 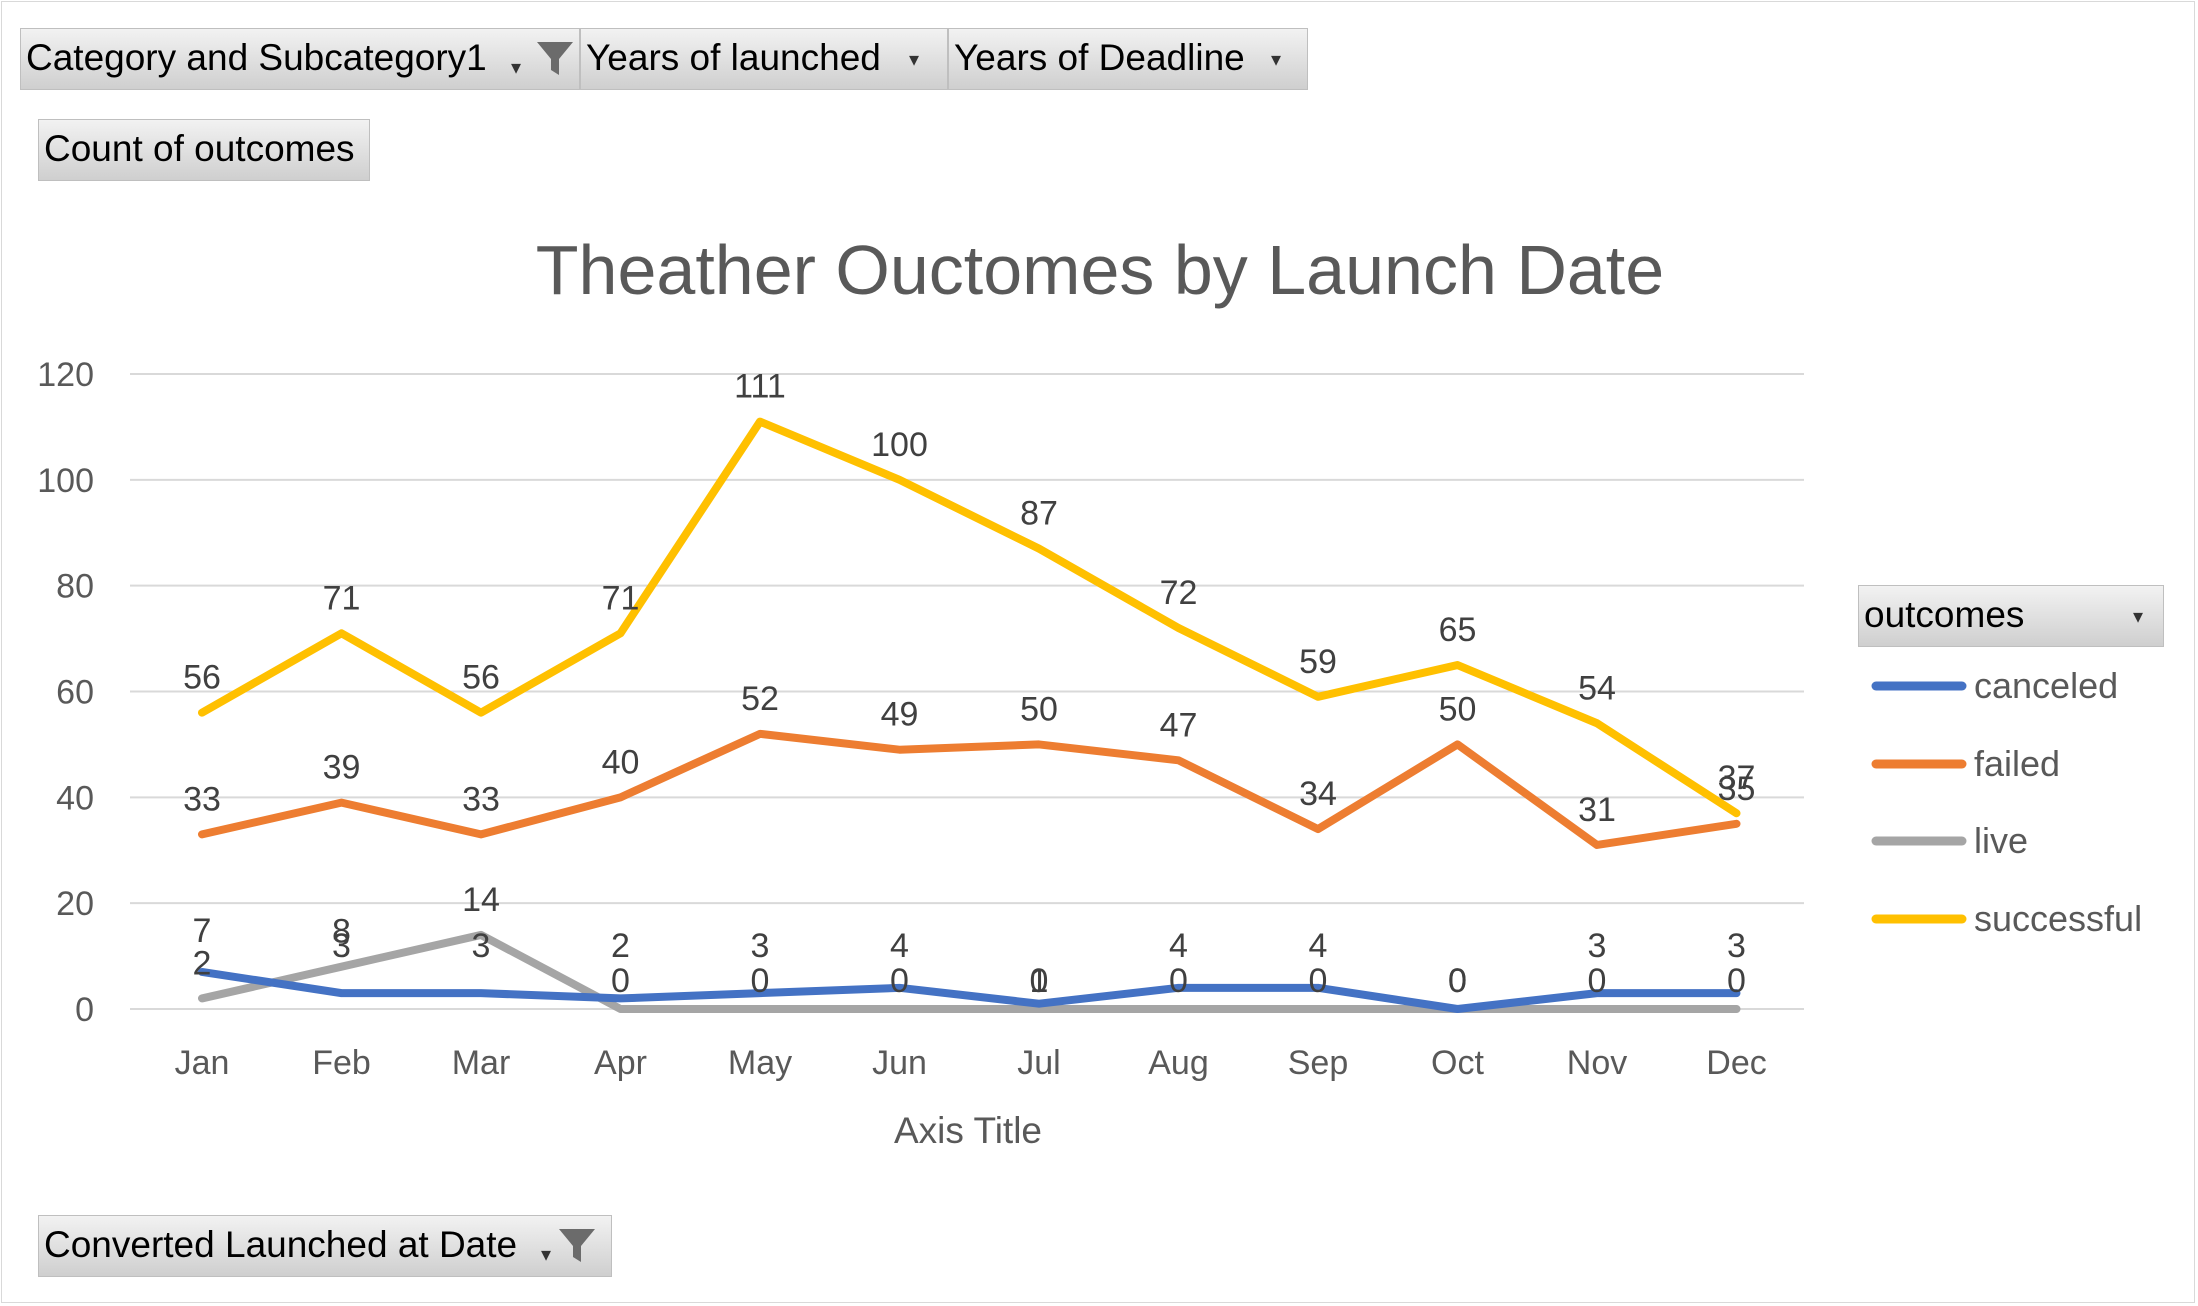 What do you see at coordinates (1318, 1063) in the screenshot?
I see `x-tick-label: Sep` at bounding box center [1318, 1063].